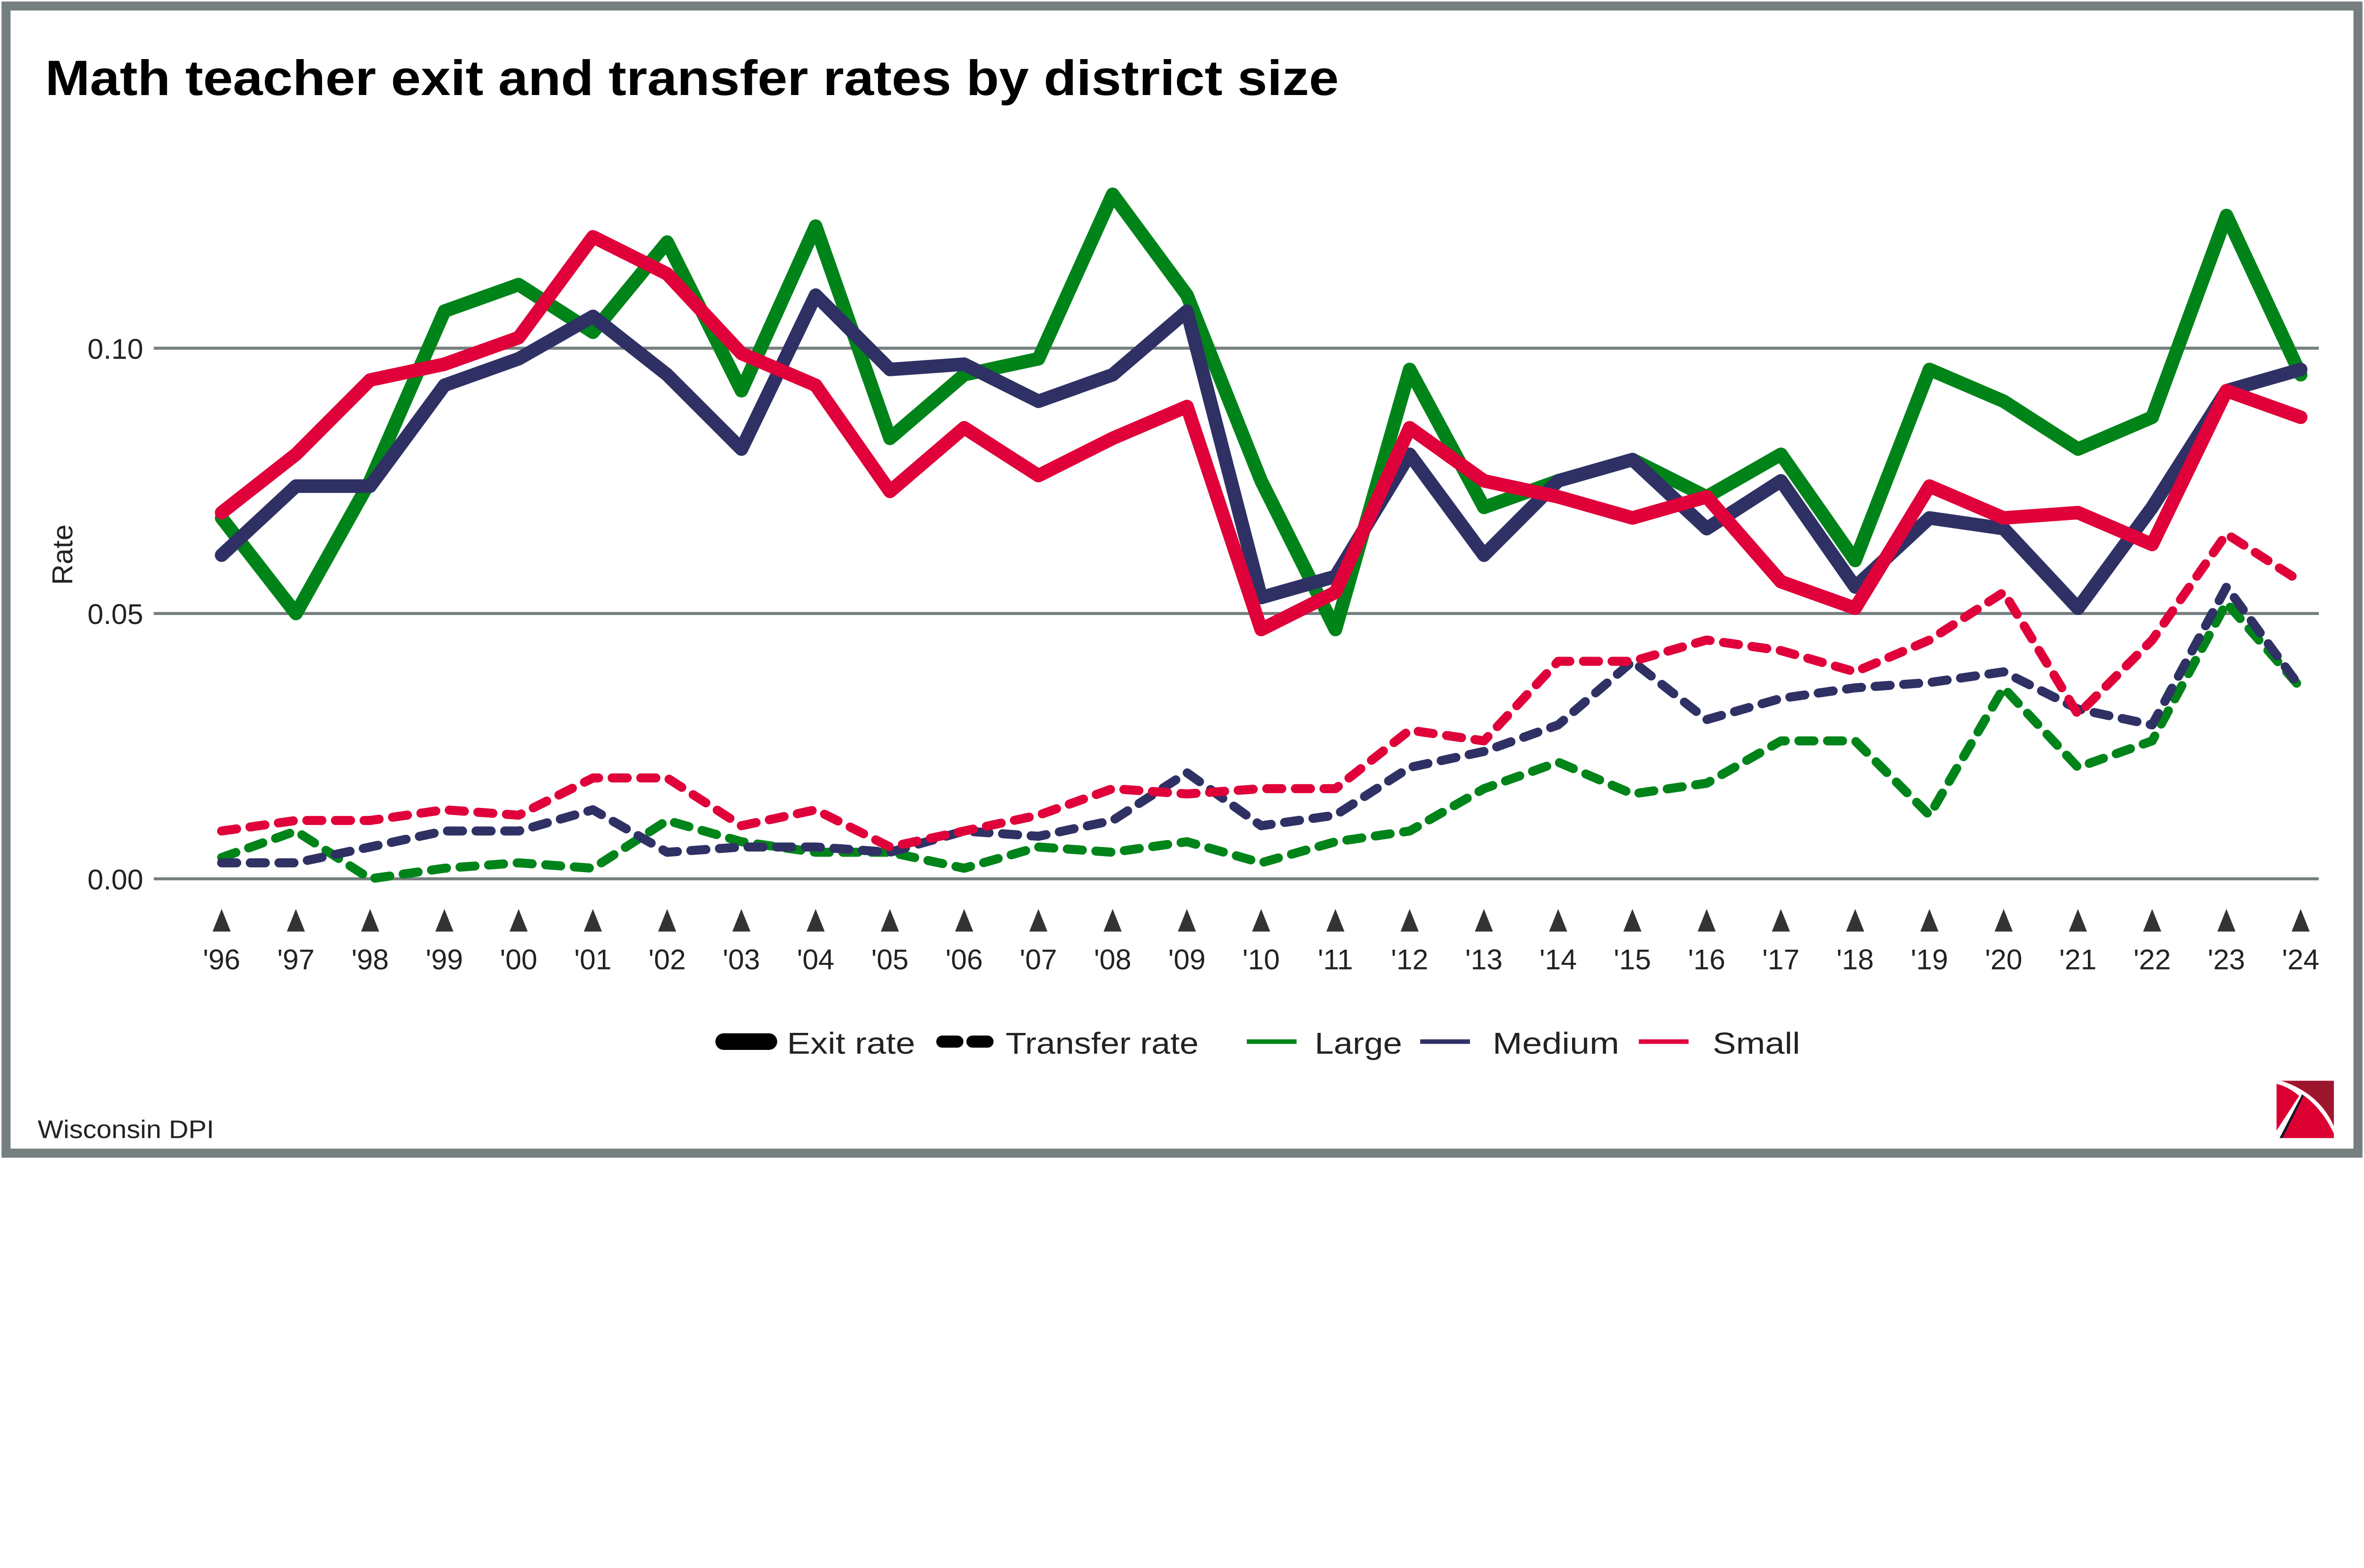 Image resolution: width=2364 pixels, height=1568 pixels. I want to click on x-tick-label: '15, so click(1632, 959).